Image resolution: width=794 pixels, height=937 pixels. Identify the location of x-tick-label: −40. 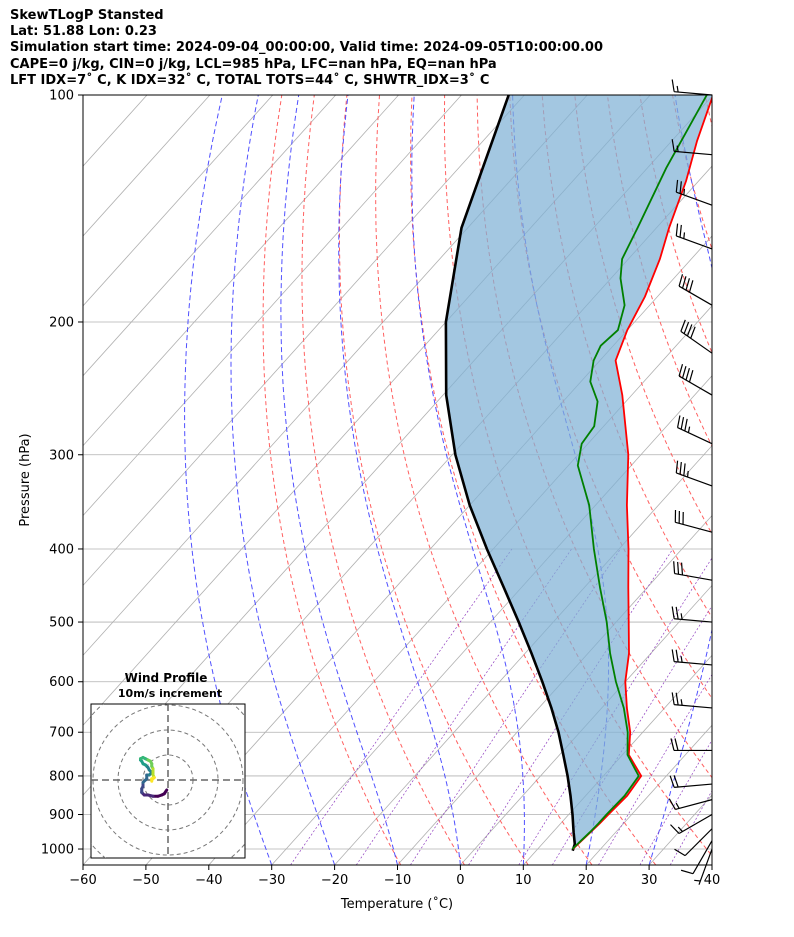
(208, 880).